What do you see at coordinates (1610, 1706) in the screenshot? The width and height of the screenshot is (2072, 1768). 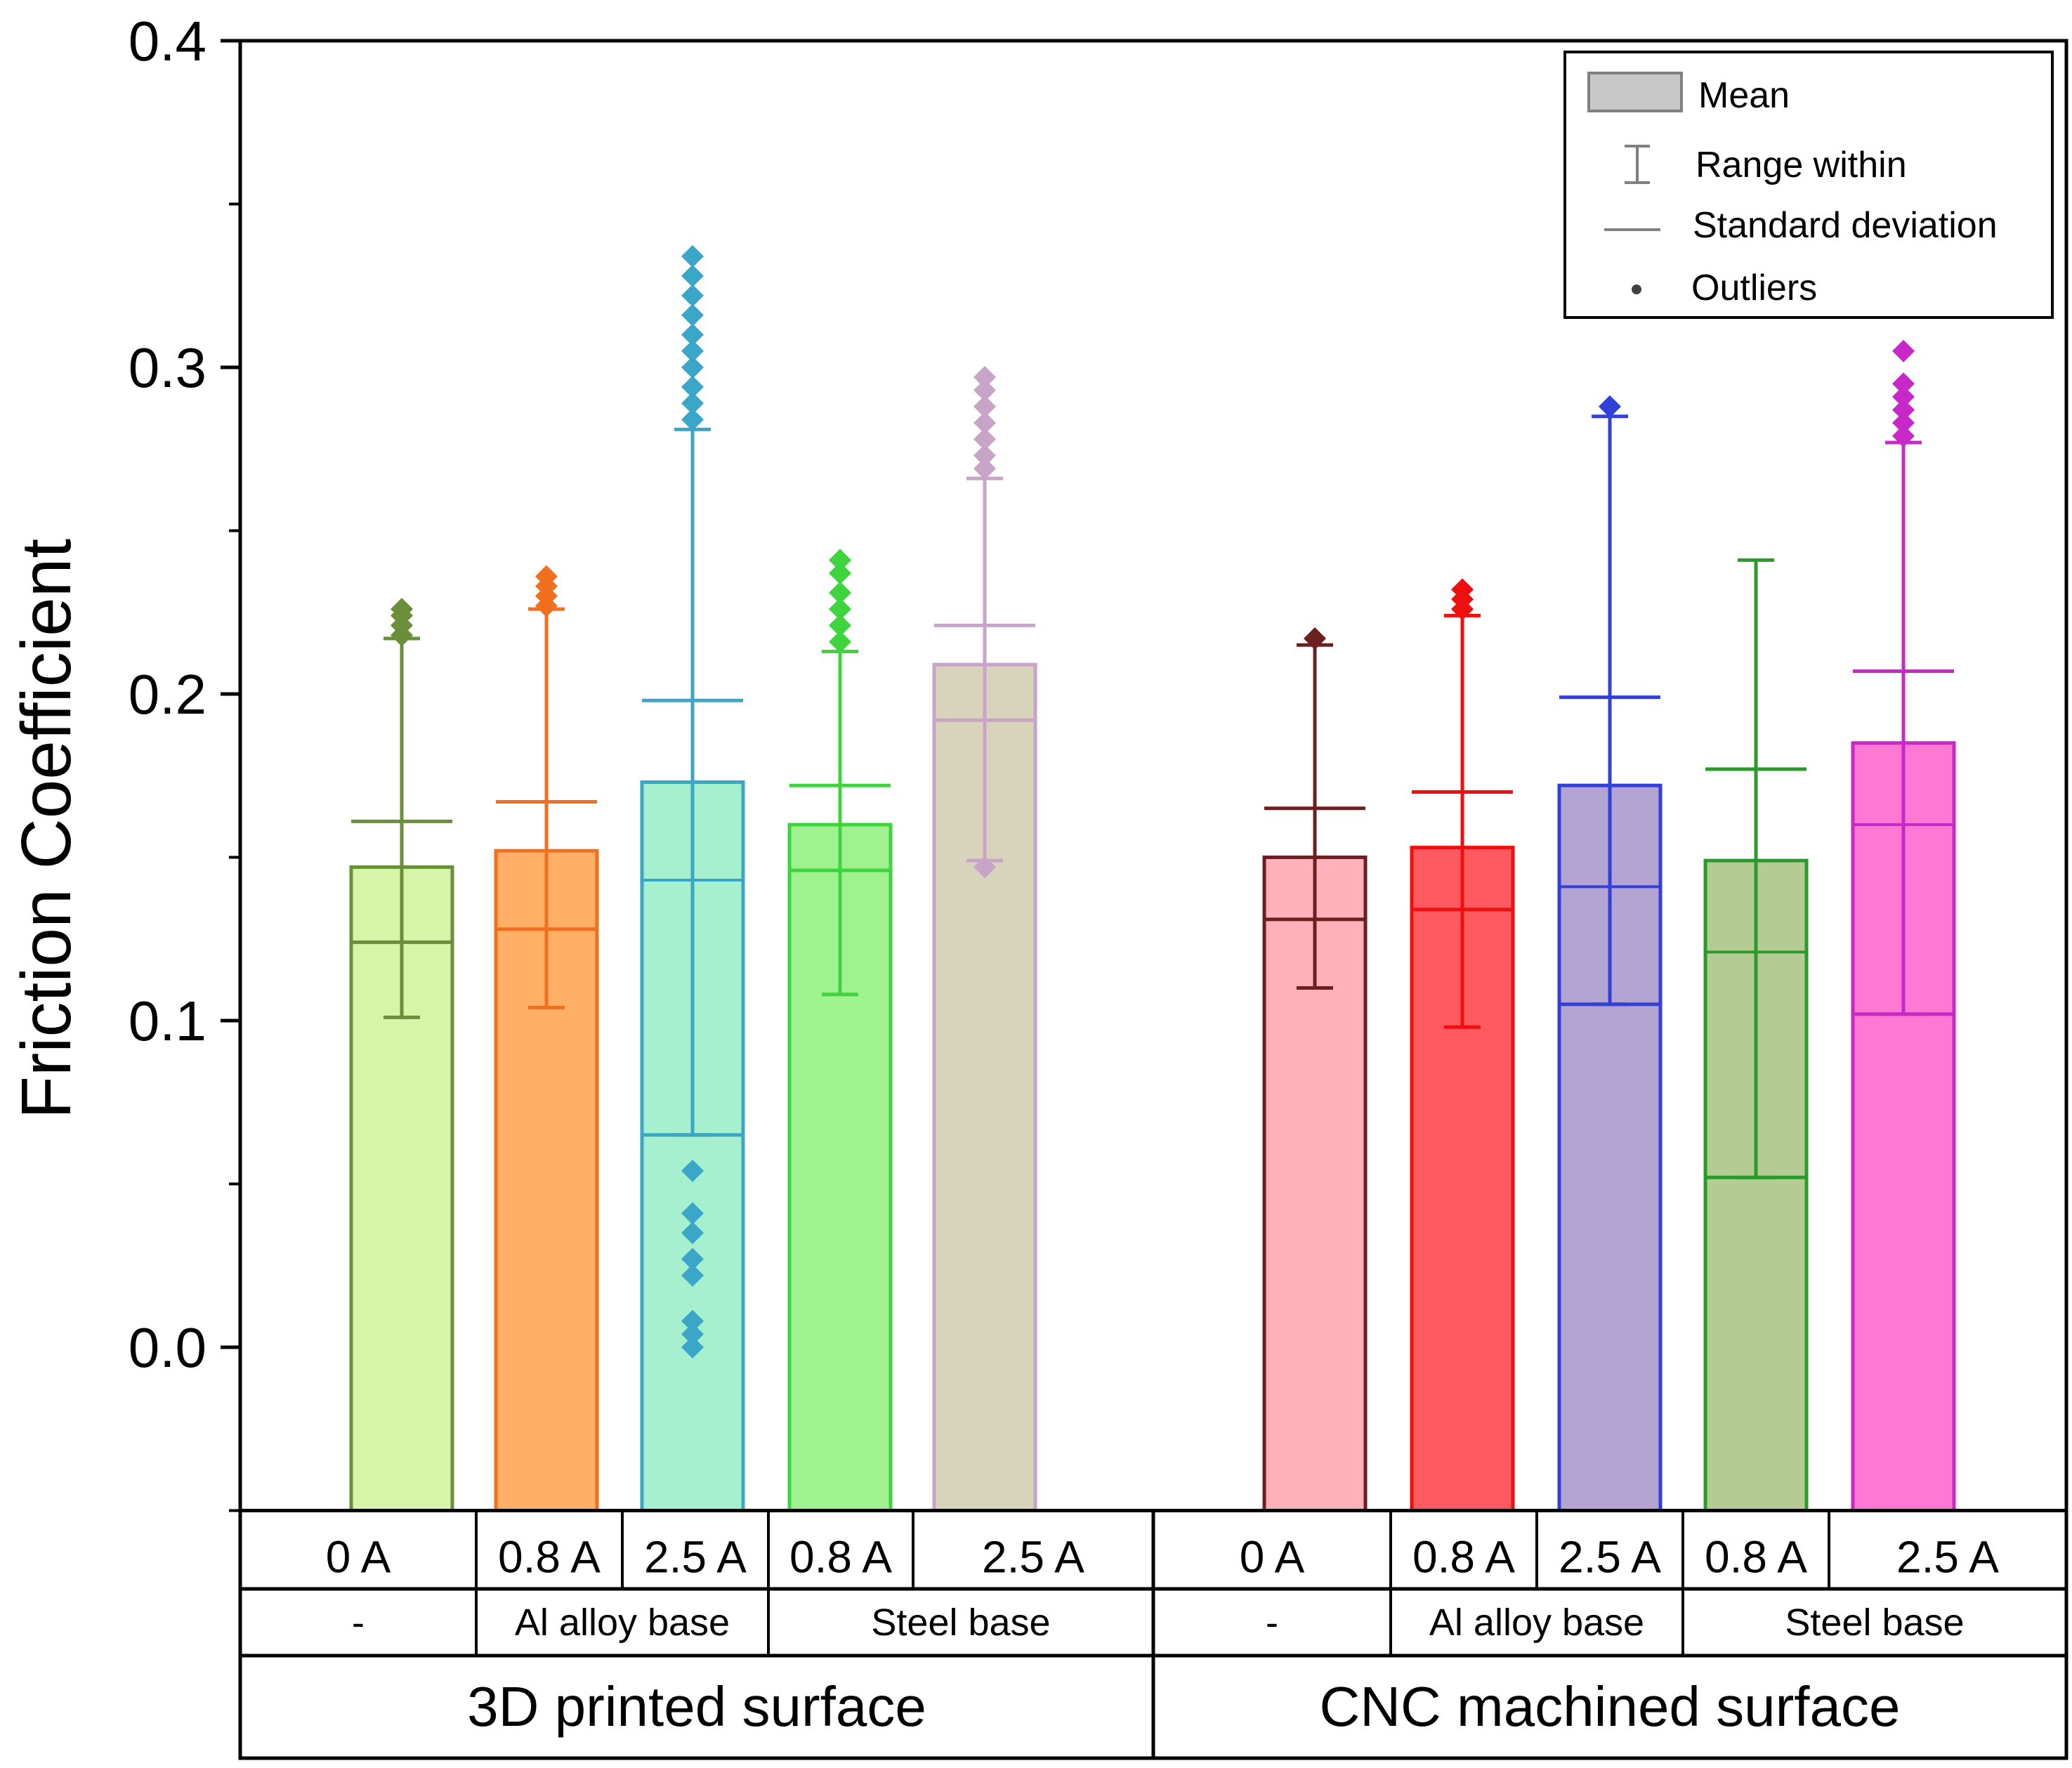 I see `group-label: CNC machined surface` at bounding box center [1610, 1706].